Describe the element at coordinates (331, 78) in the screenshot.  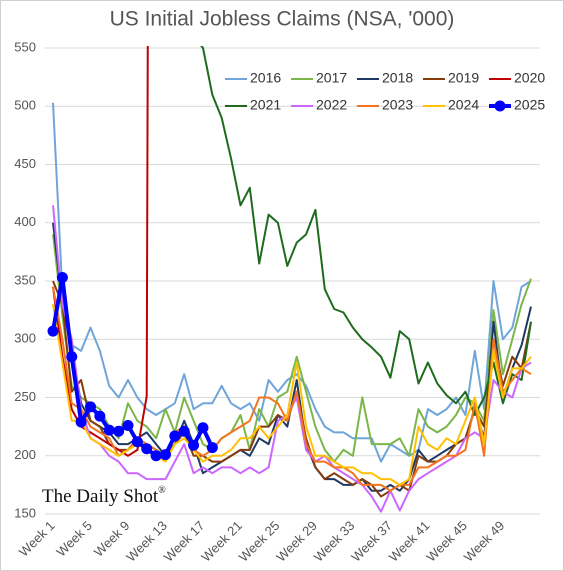
I see `legend-label: 2017` at that location.